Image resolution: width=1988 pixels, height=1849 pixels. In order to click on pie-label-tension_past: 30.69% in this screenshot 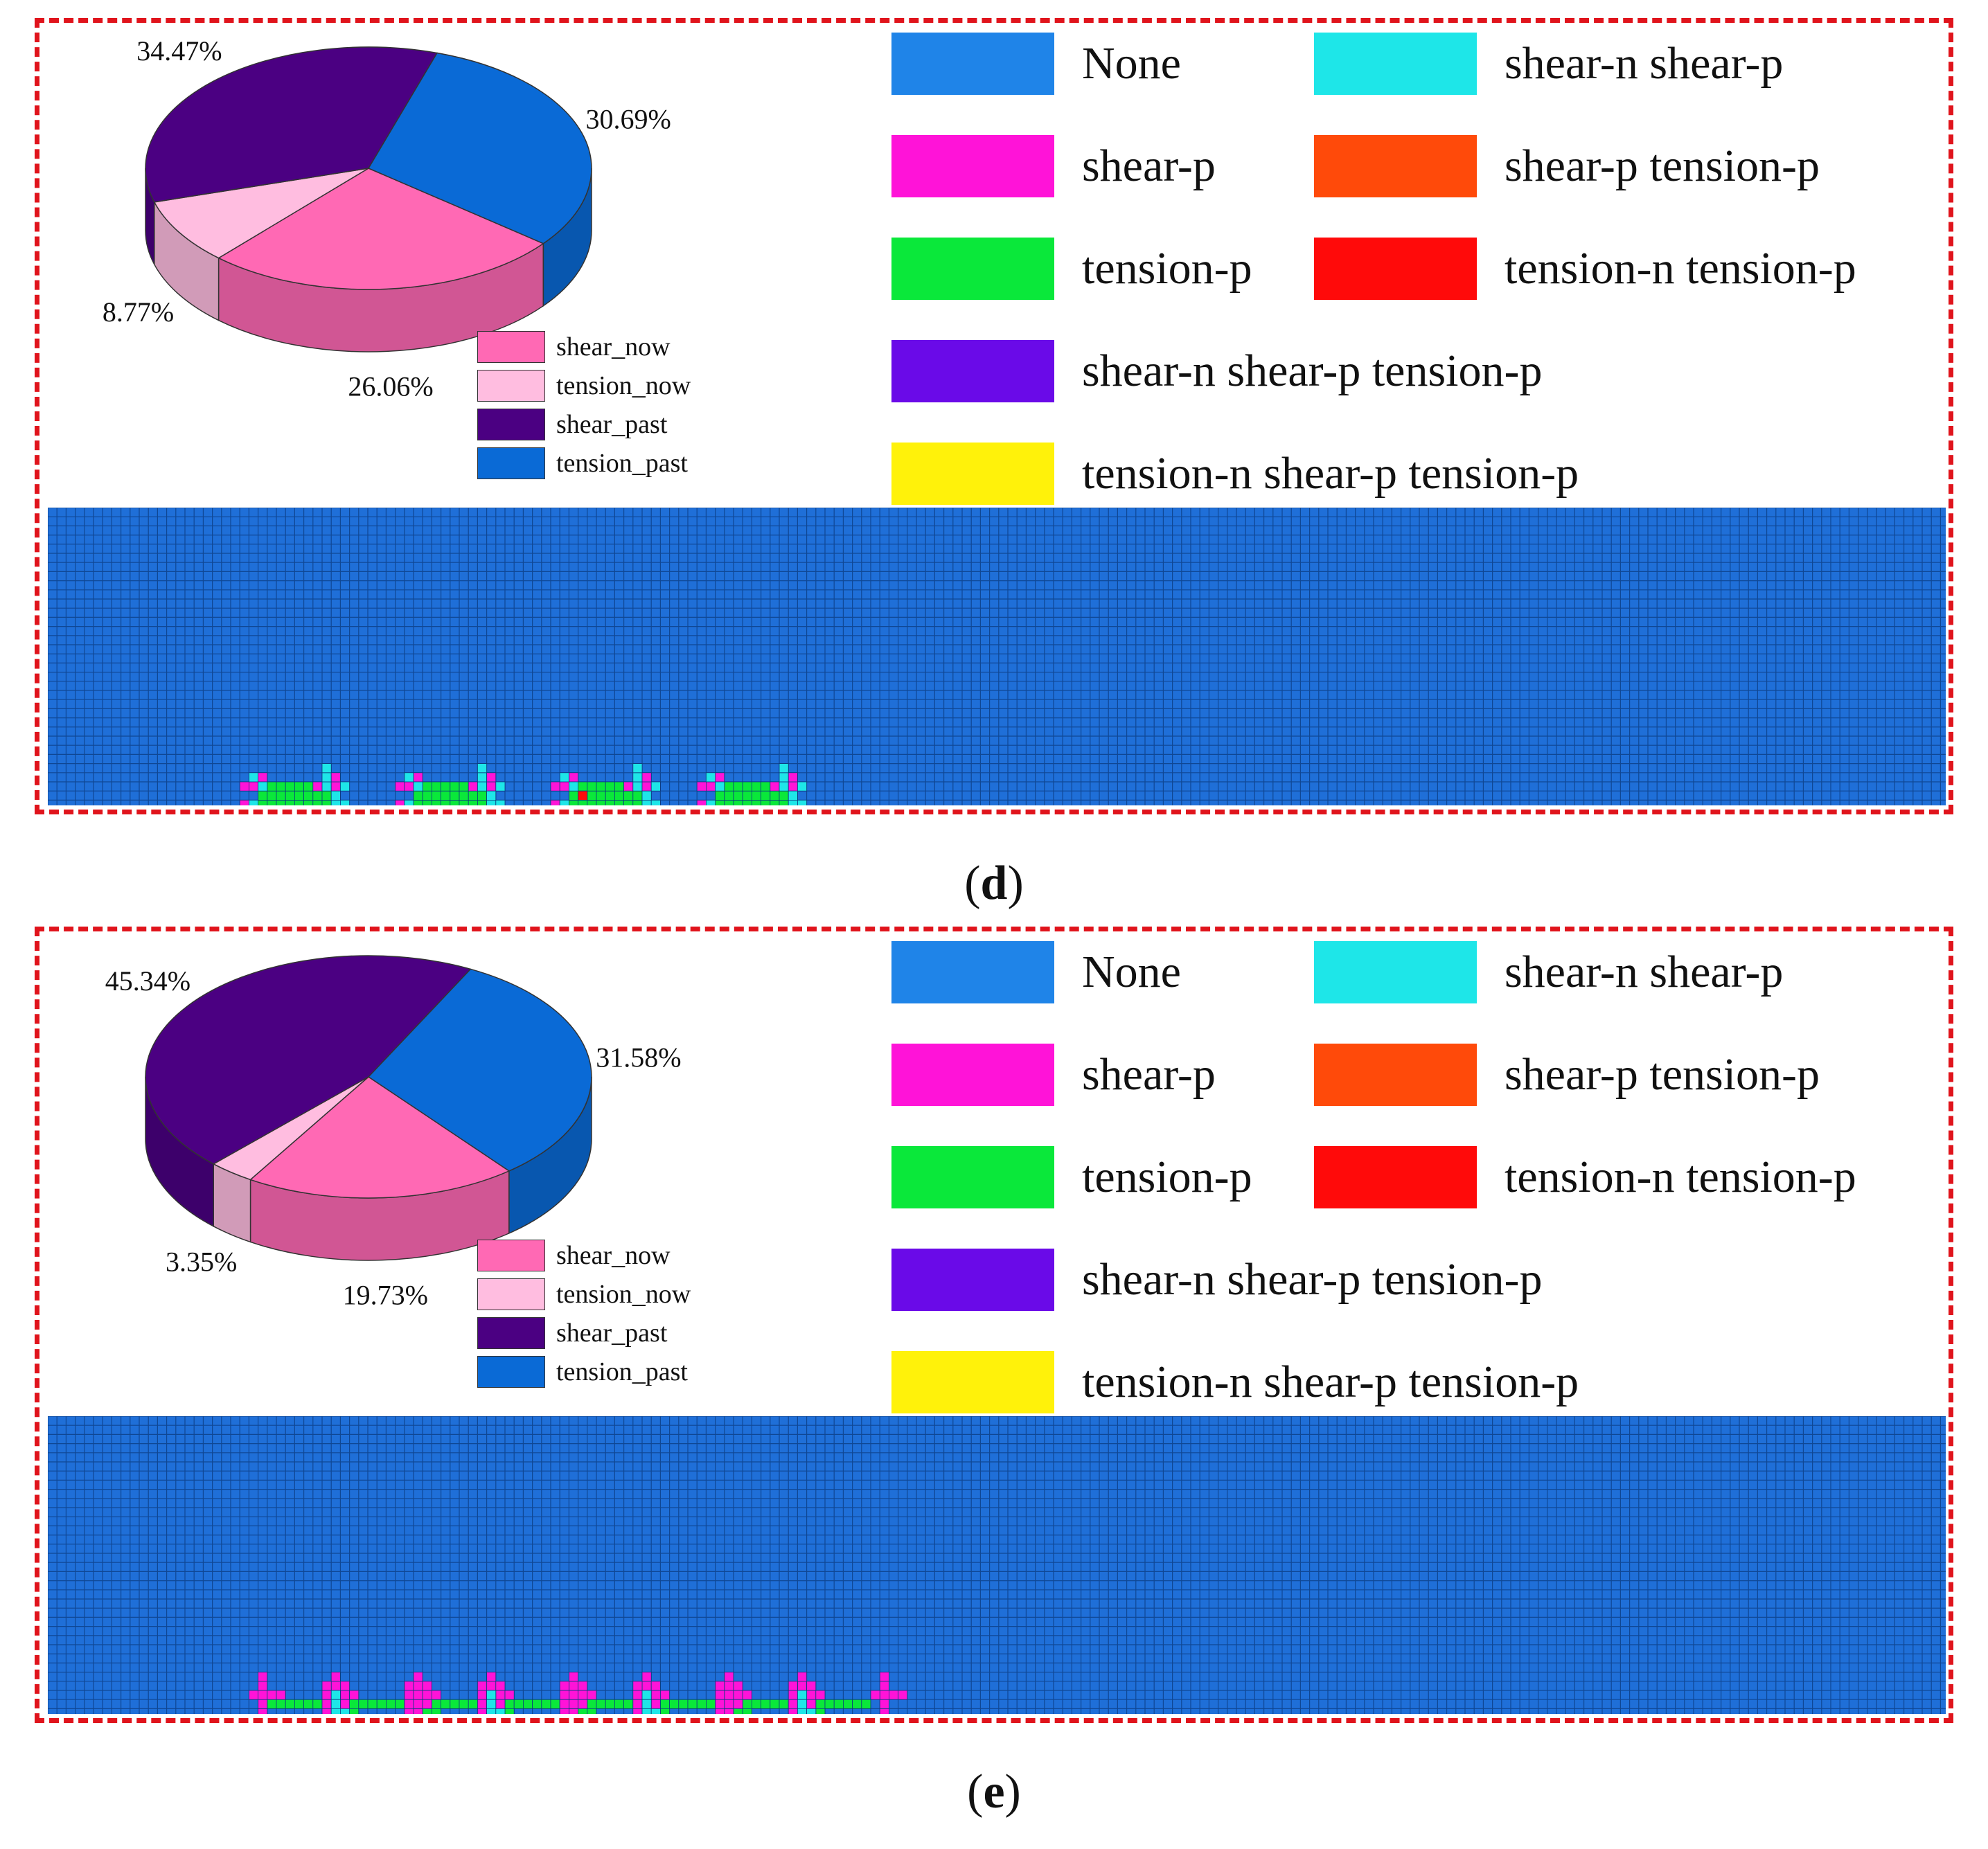, I will do `click(628, 119)`.